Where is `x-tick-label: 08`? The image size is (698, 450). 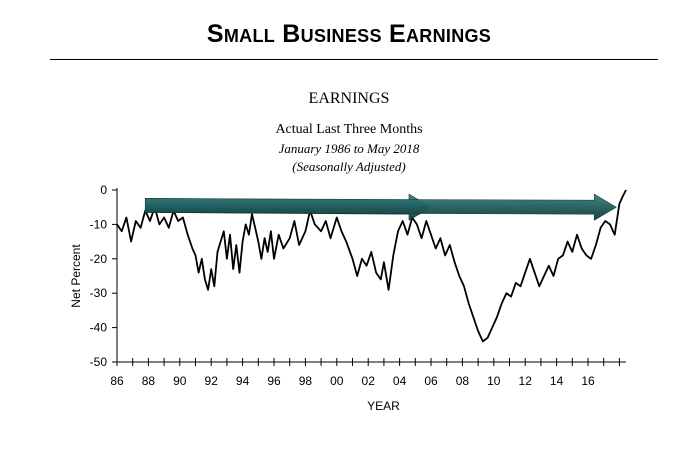 x-tick-label: 08 is located at coordinates (463, 381).